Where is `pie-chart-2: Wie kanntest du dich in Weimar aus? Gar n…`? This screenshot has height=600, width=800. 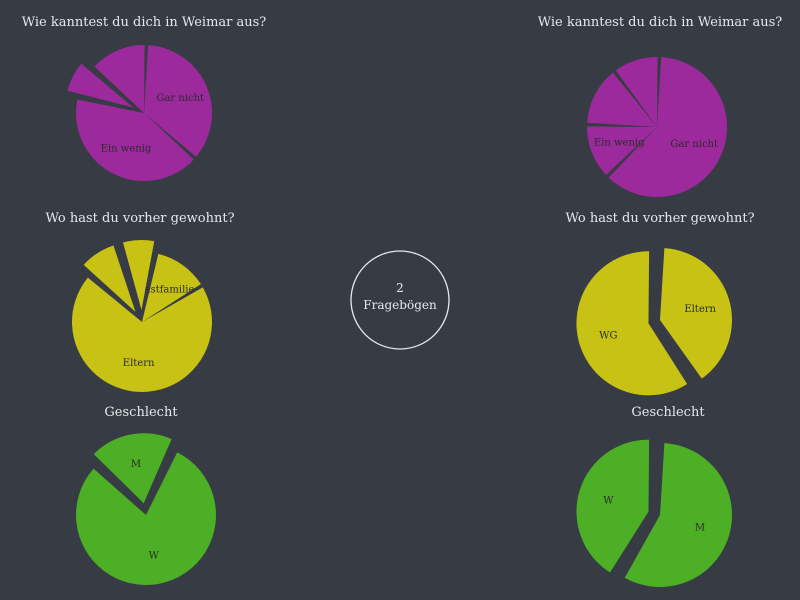
pie-chart-2: Wie kanntest du dich in Weimar aus? Gar n… is located at coordinates (660, 106).